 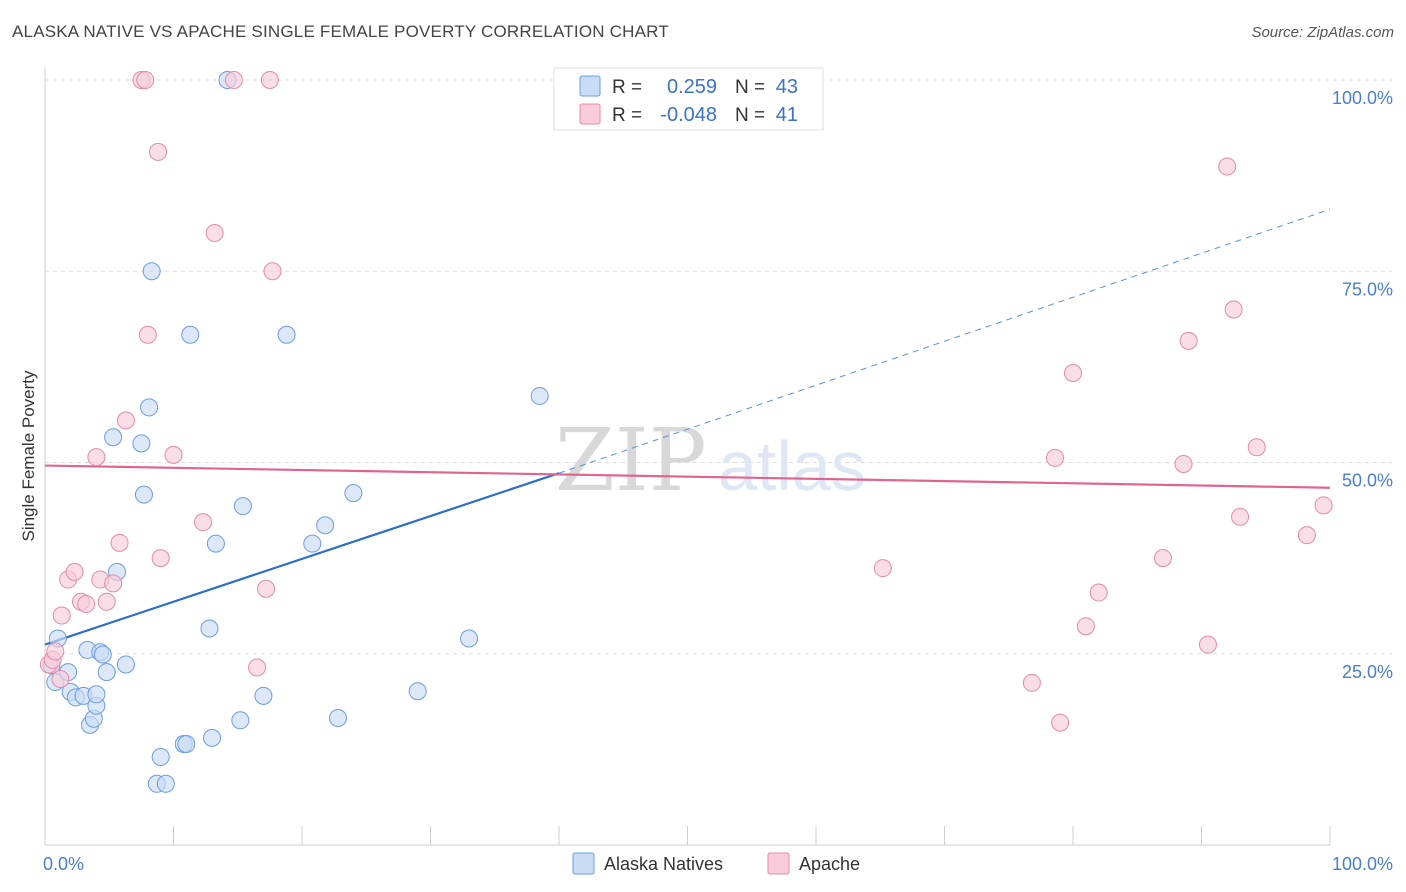 I want to click on legend-n-value: 41, so click(x=787, y=115).